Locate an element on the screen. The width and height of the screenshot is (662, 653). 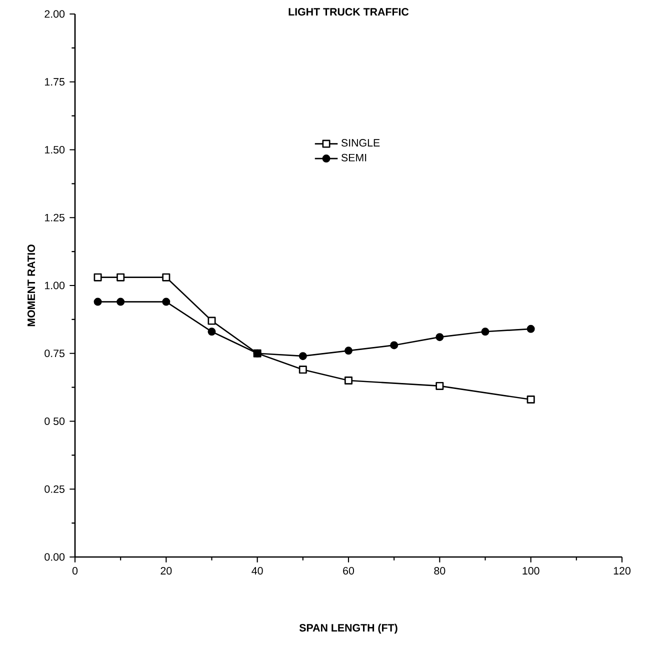
chart-title: LIGHT TRUCK TRAFFIC is located at coordinates (348, 12).